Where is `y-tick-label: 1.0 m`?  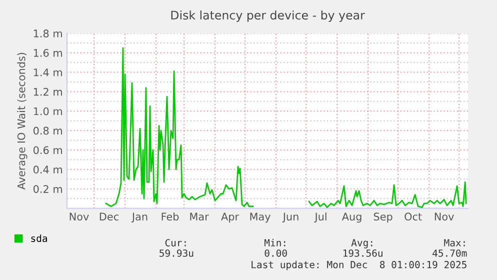
y-tick-label: 1.0 m is located at coordinates (48, 111).